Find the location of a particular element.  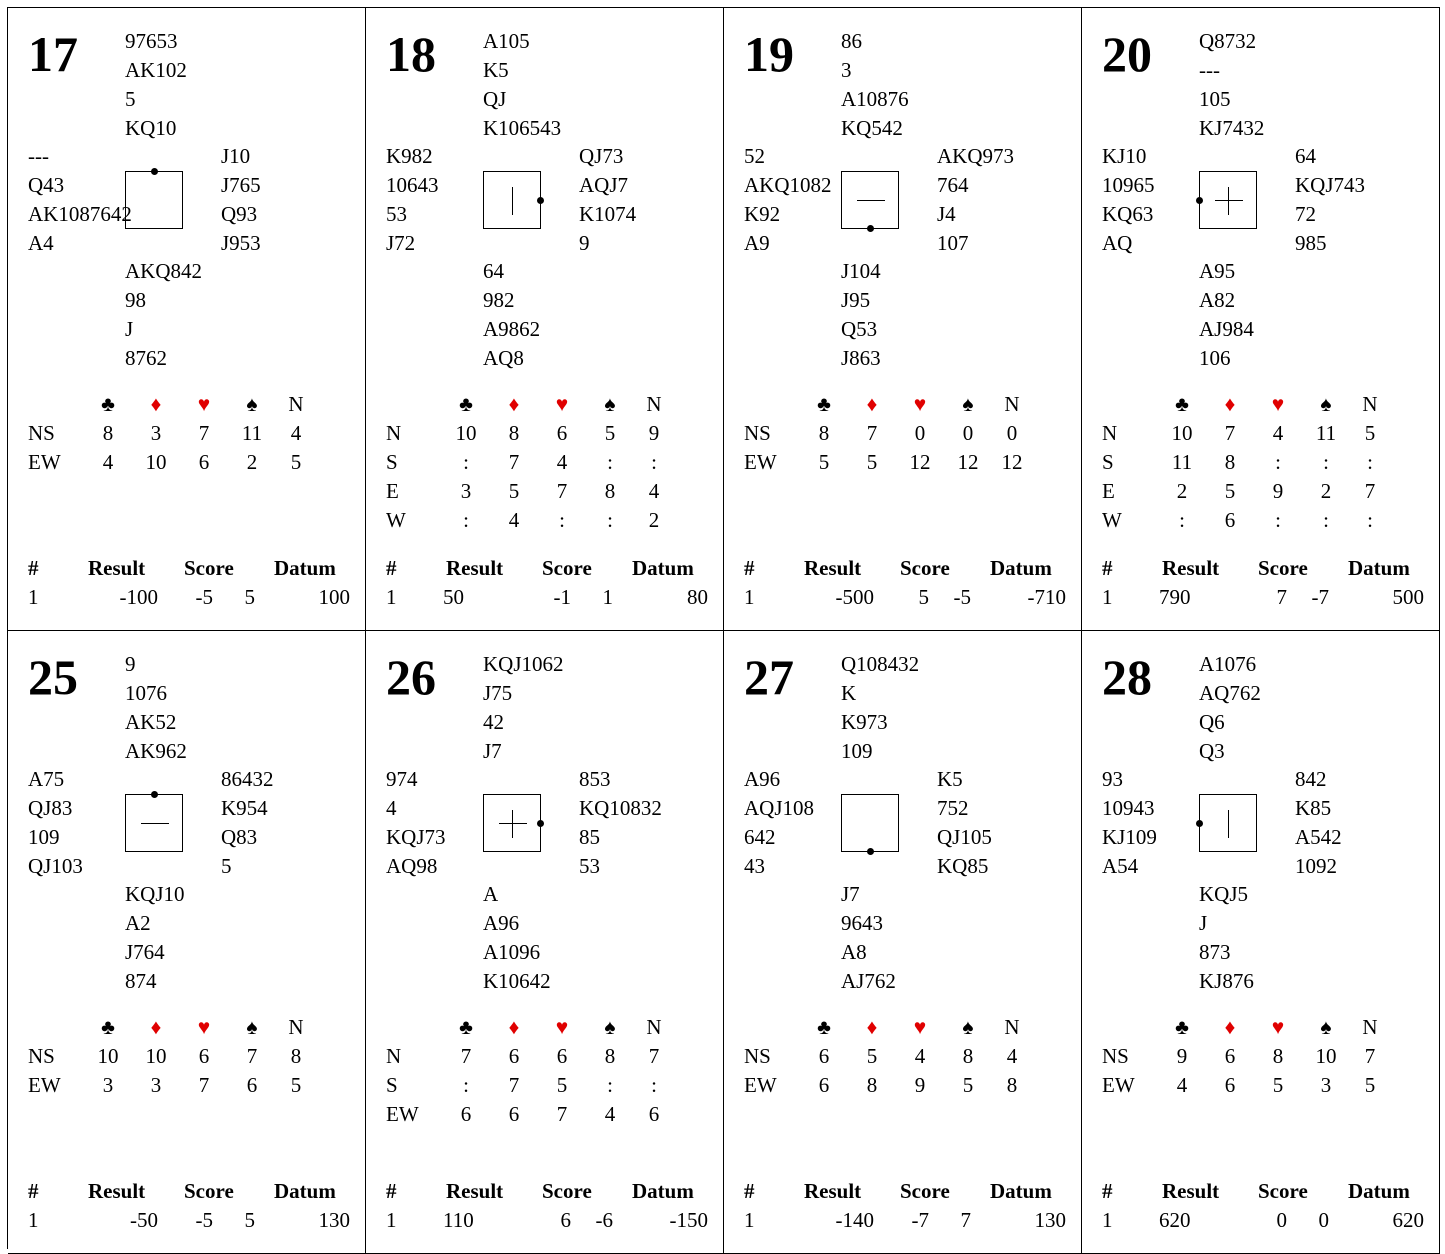

board-number: 17 is located at coordinates (53, 54).